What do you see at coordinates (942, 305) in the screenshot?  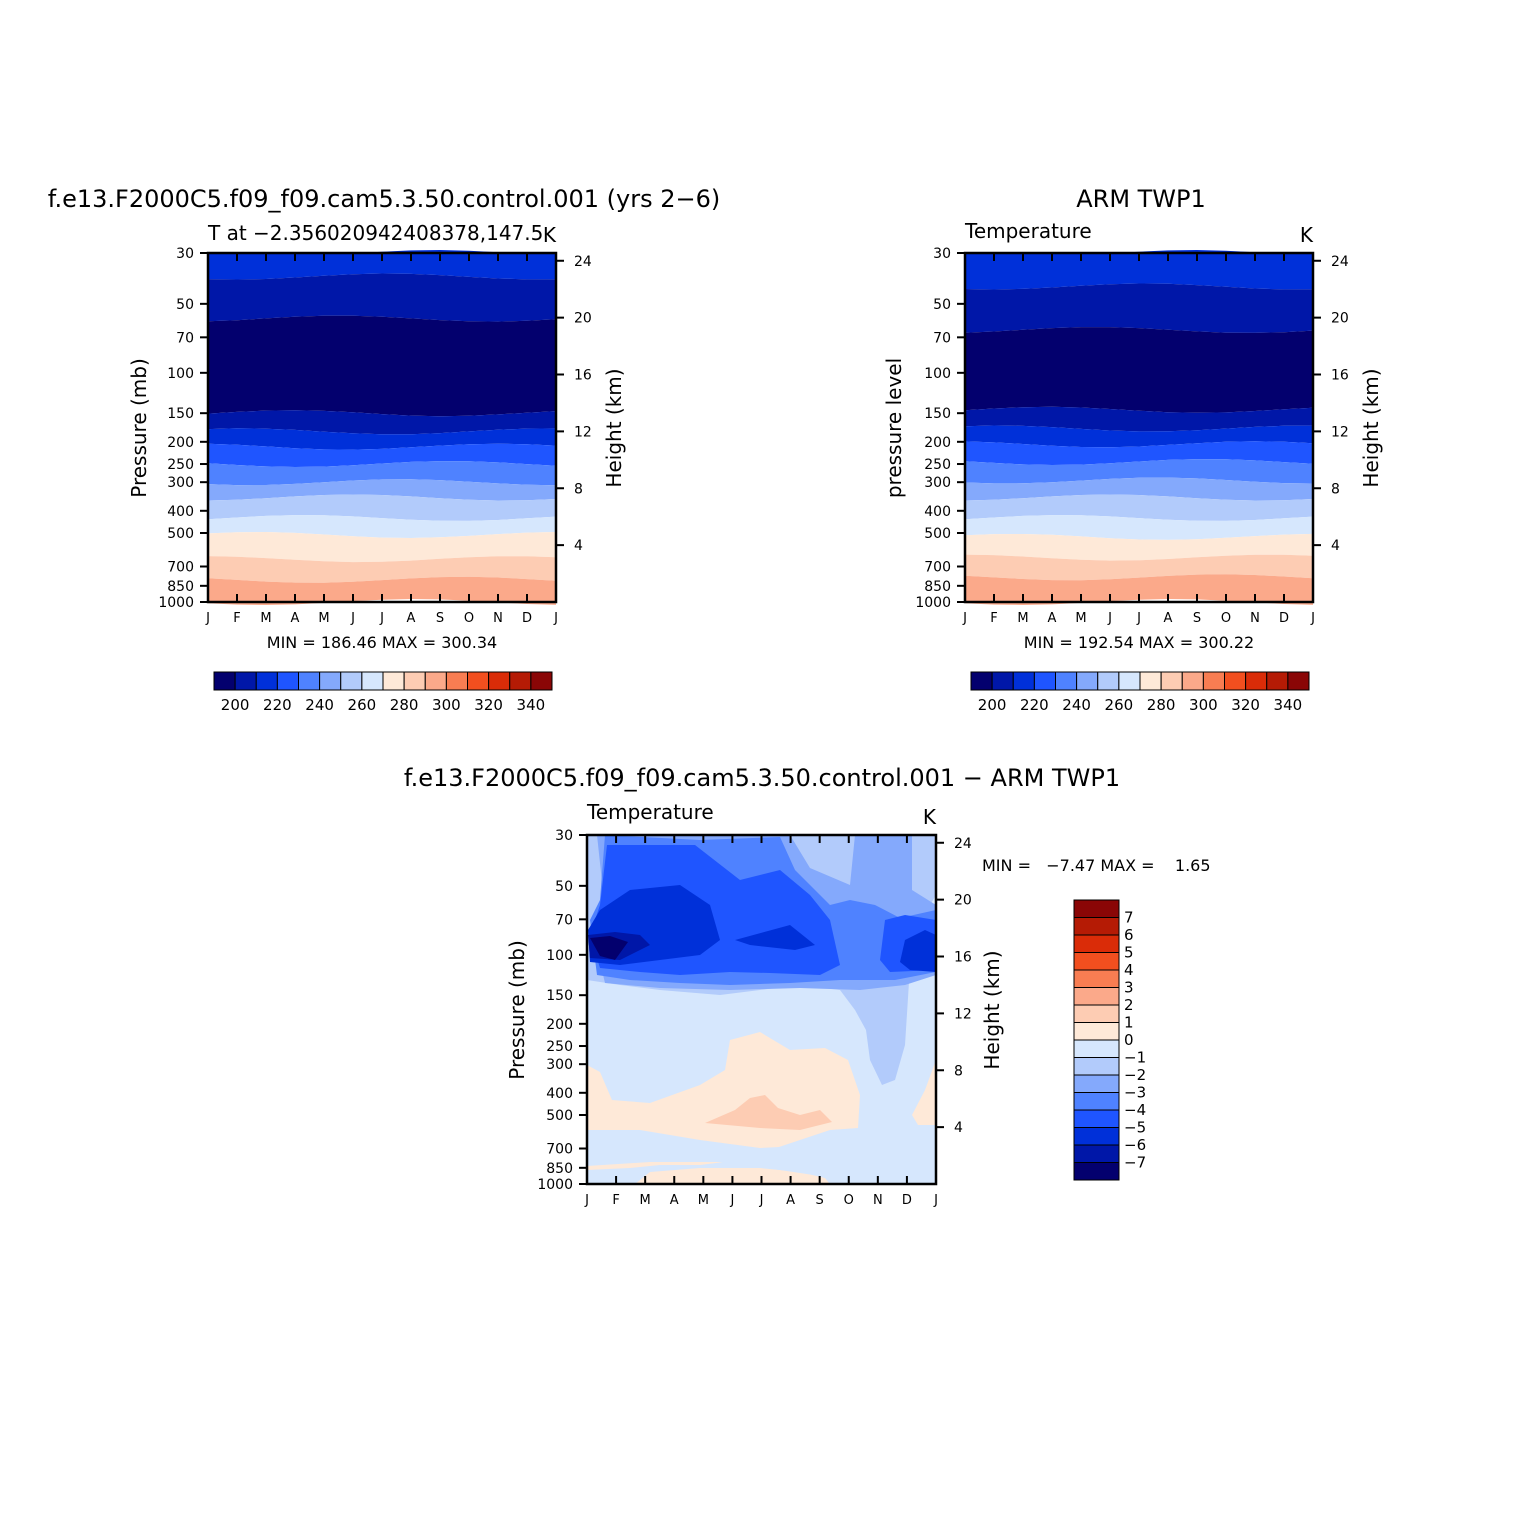 I see `y-tick-label: 50` at bounding box center [942, 305].